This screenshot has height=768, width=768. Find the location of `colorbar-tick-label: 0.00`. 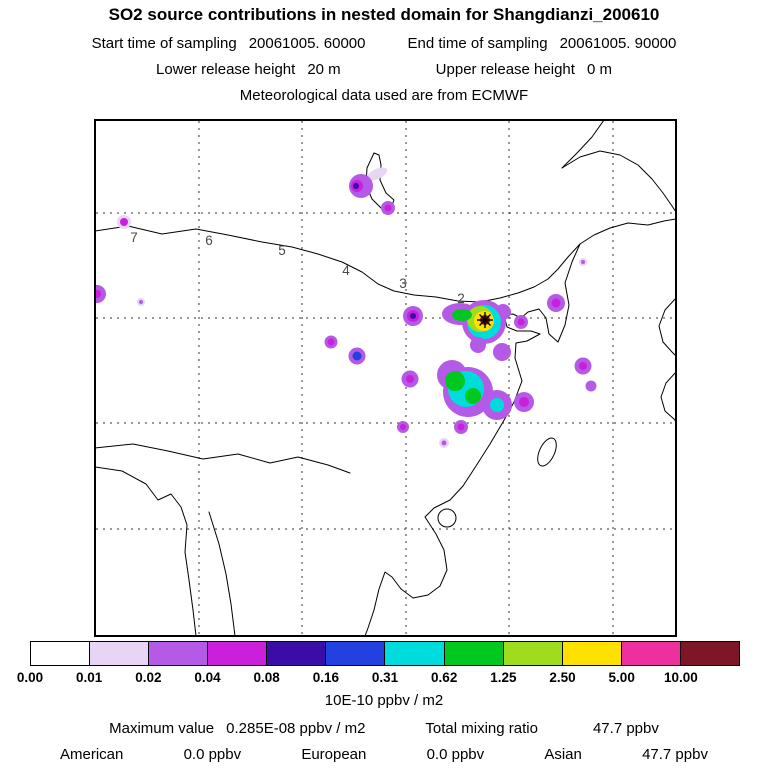

colorbar-tick-label: 0.00 is located at coordinates (30, 677).